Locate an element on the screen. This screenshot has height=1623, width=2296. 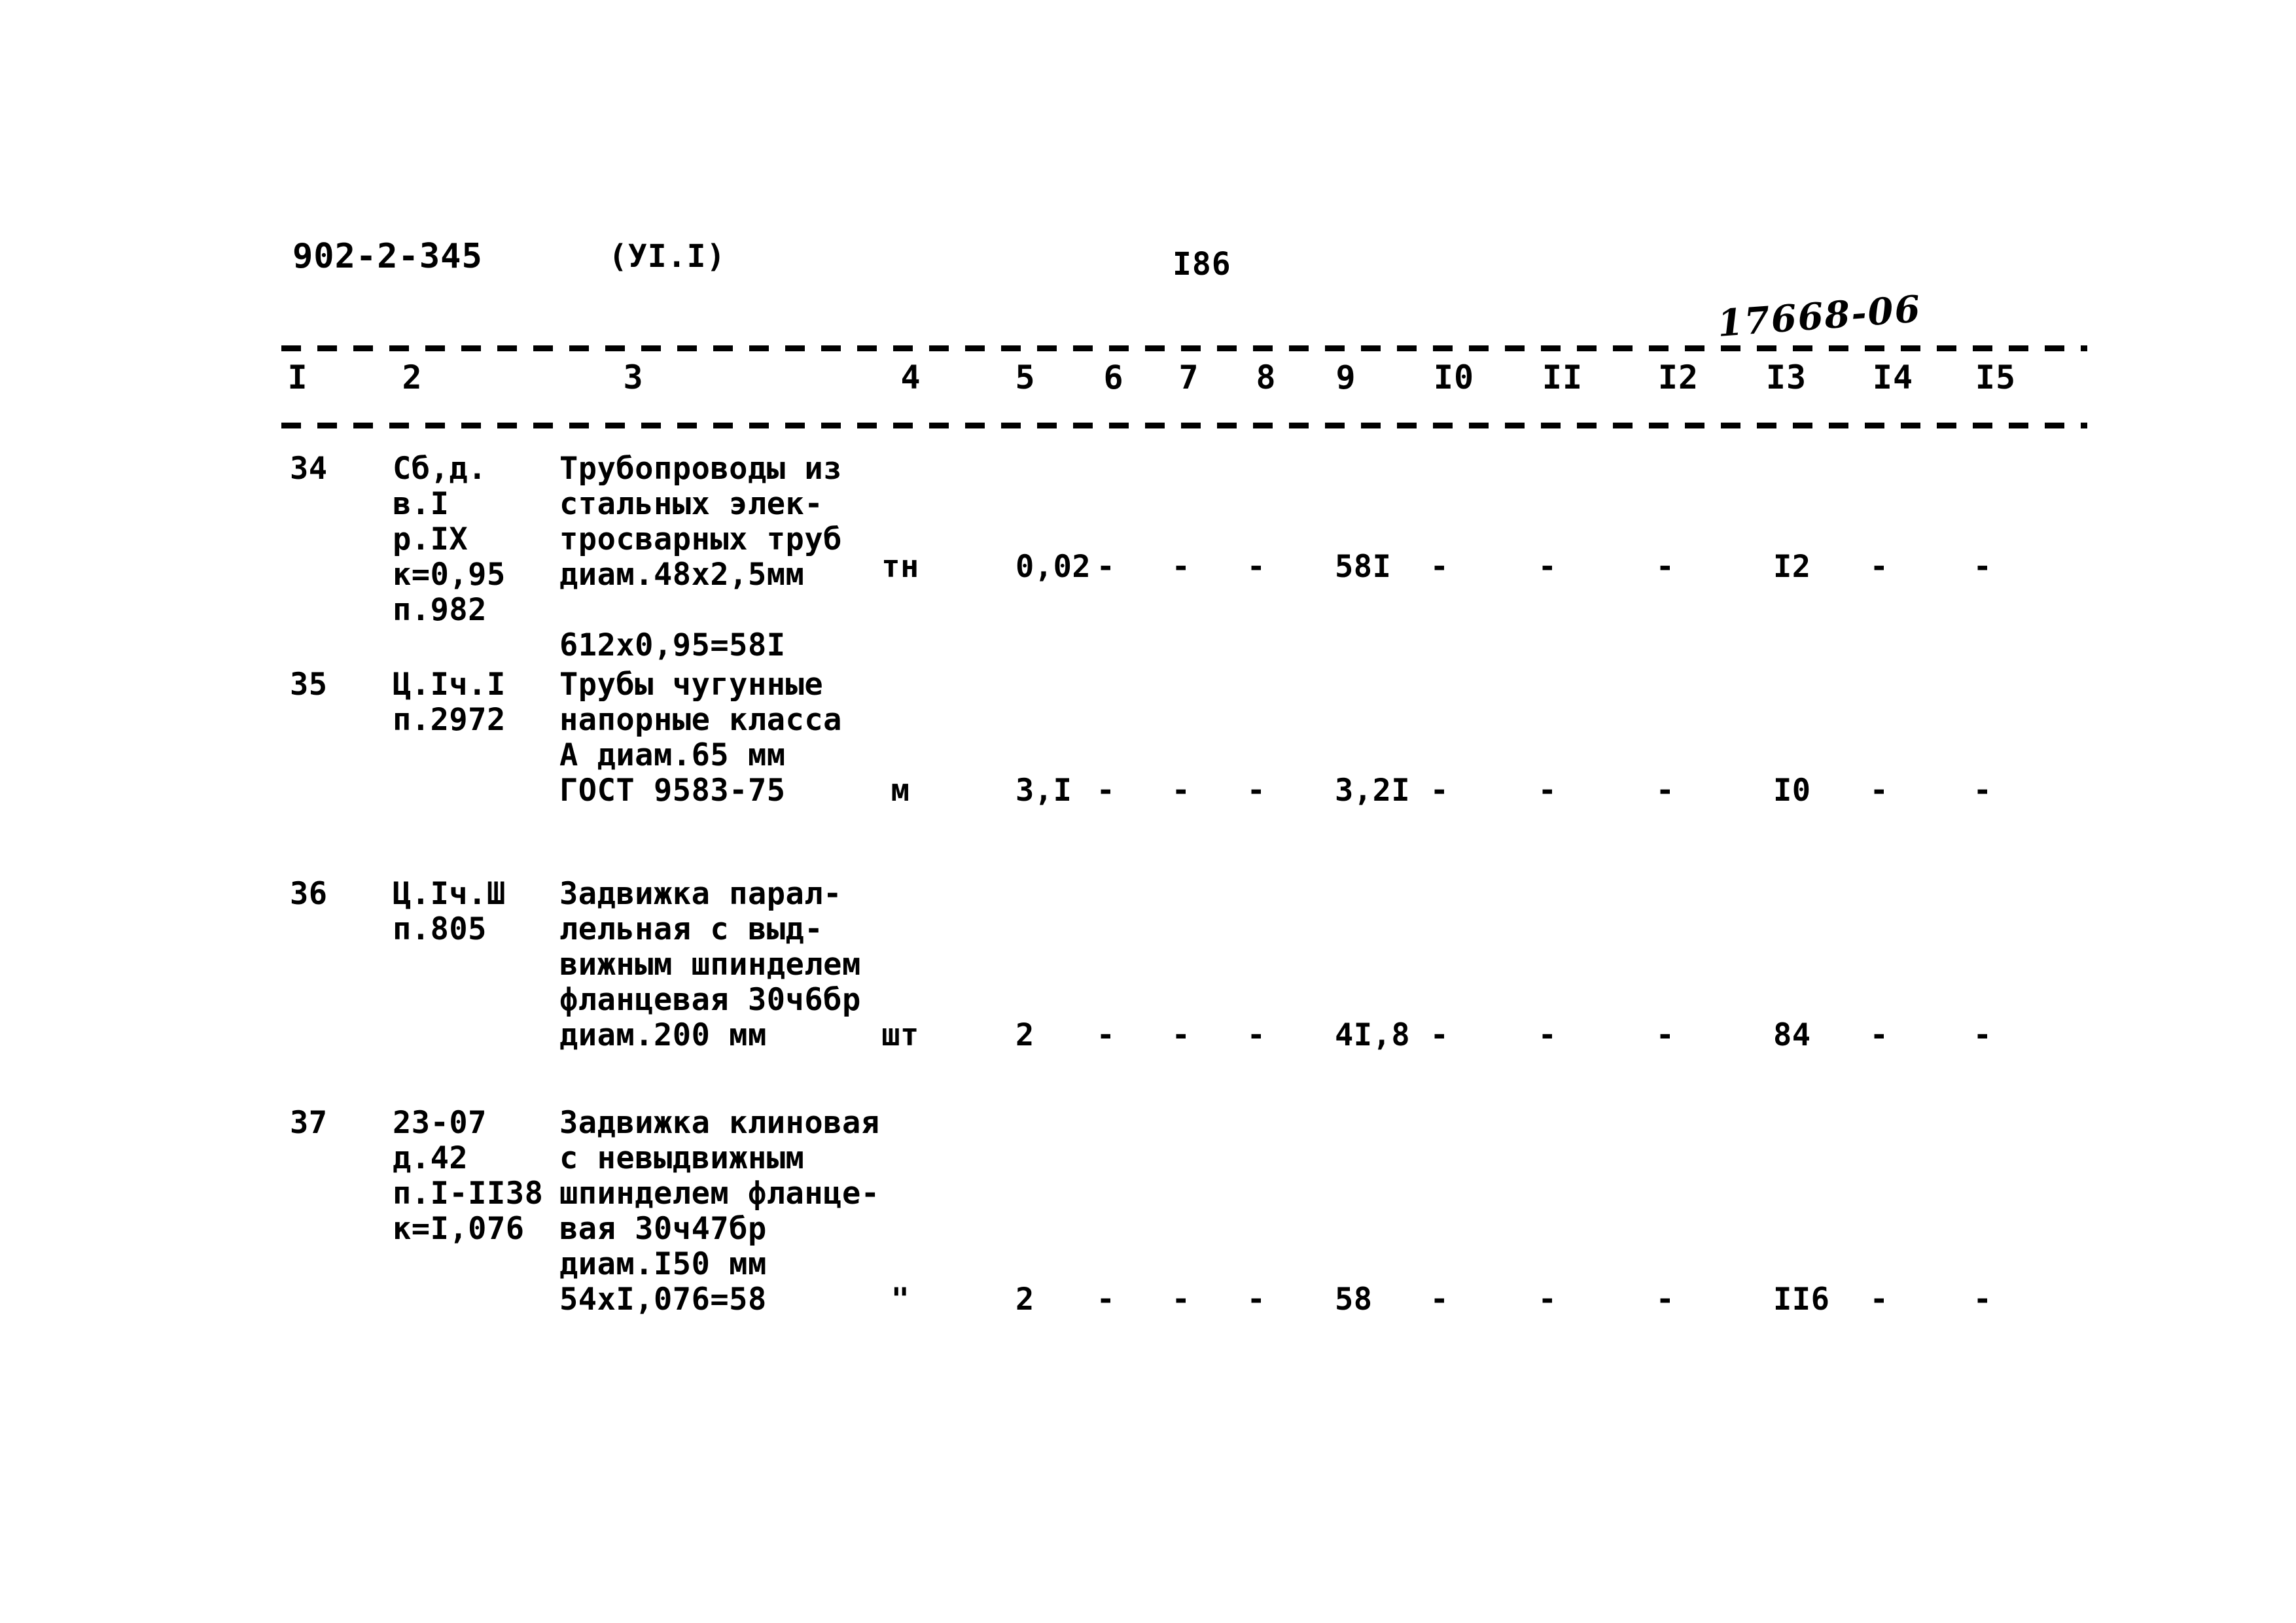
column-header-4: 4 is located at coordinates (910, 377).